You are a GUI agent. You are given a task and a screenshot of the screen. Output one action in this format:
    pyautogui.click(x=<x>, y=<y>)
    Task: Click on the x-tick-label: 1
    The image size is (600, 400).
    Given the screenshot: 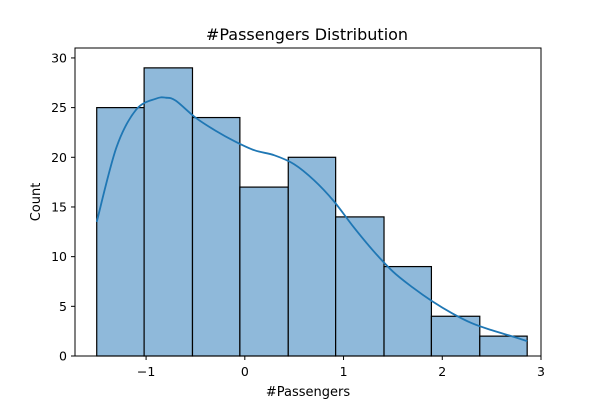 What is the action you would take?
    pyautogui.click(x=344, y=371)
    